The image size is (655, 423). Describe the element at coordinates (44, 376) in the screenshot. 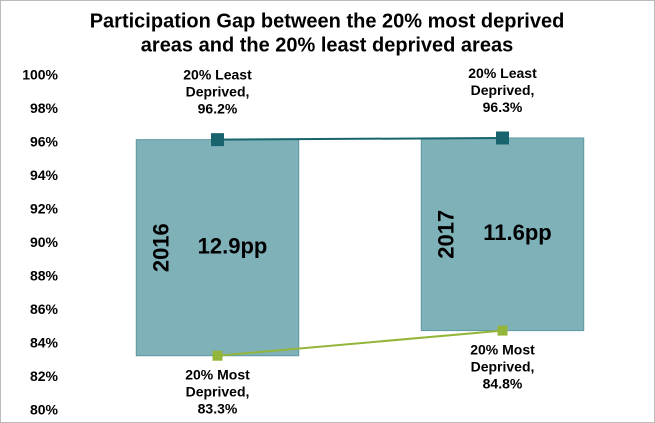

I see `y-tick-label: 82%` at that location.